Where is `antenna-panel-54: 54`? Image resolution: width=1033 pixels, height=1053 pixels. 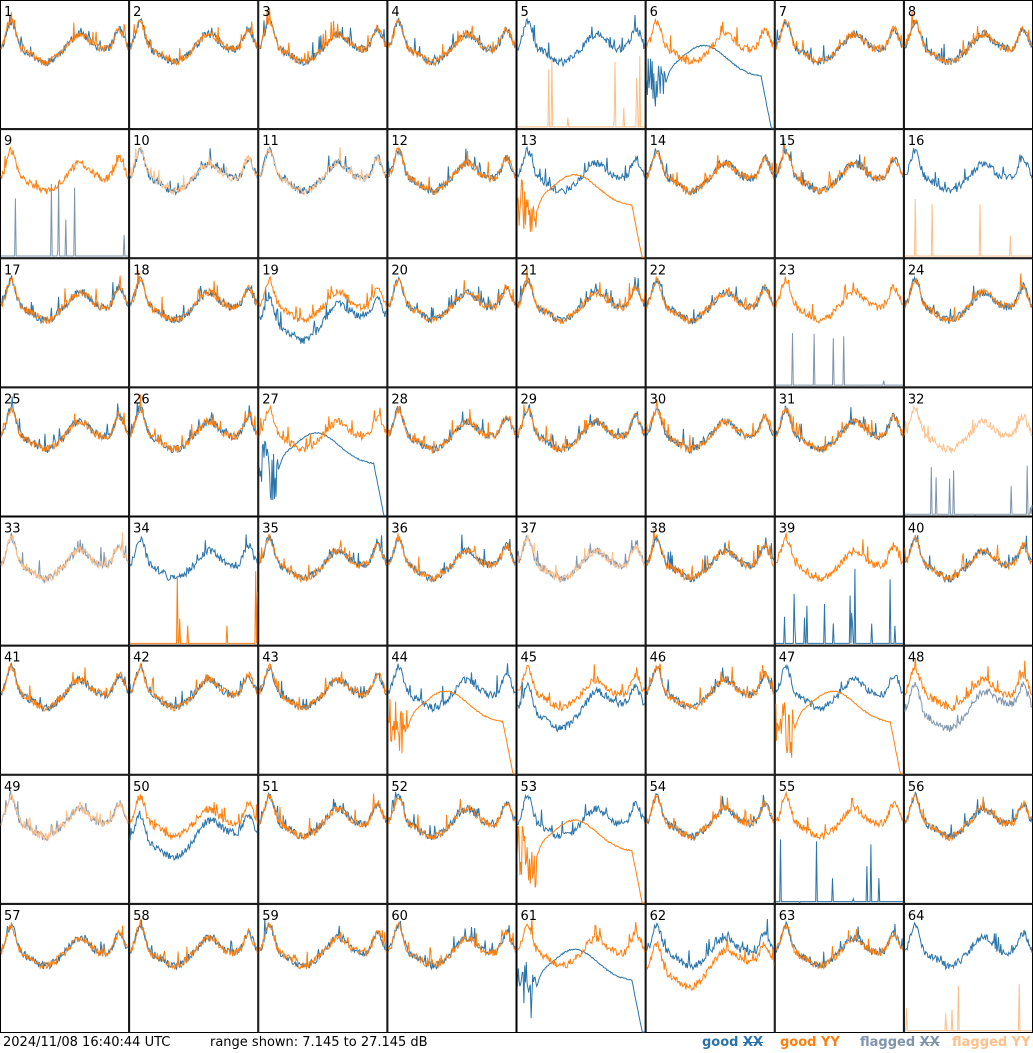 antenna-panel-54: 54 is located at coordinates (710, 839).